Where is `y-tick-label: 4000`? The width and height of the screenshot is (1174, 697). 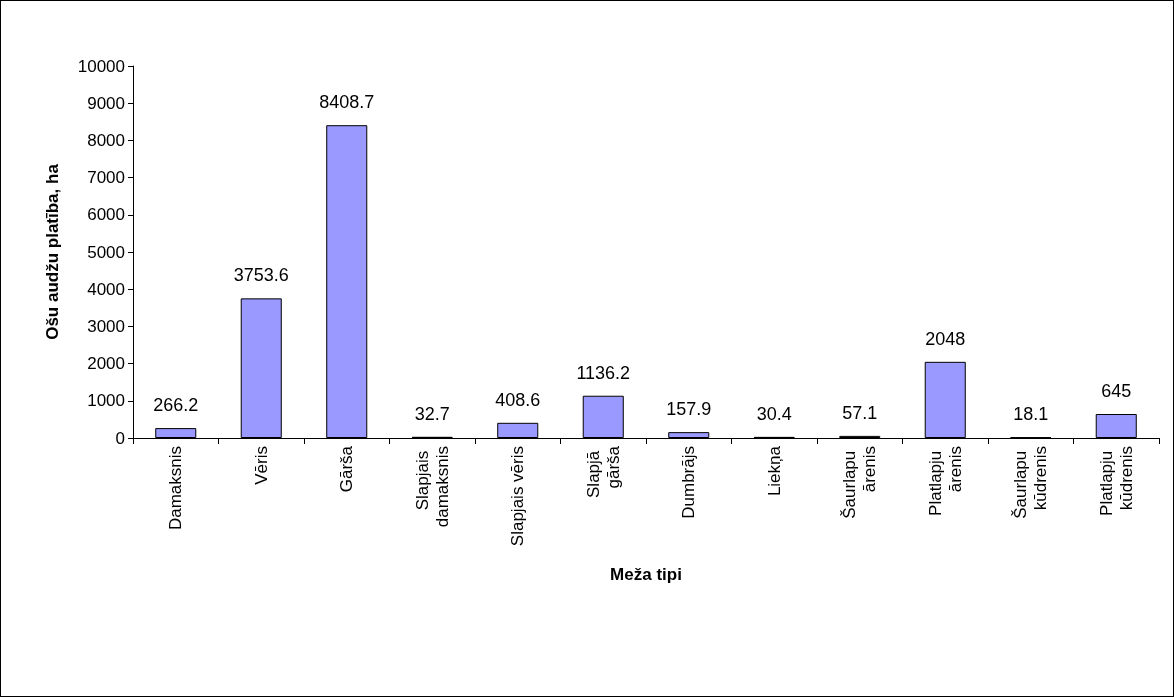 y-tick-label: 4000 is located at coordinates (106, 289).